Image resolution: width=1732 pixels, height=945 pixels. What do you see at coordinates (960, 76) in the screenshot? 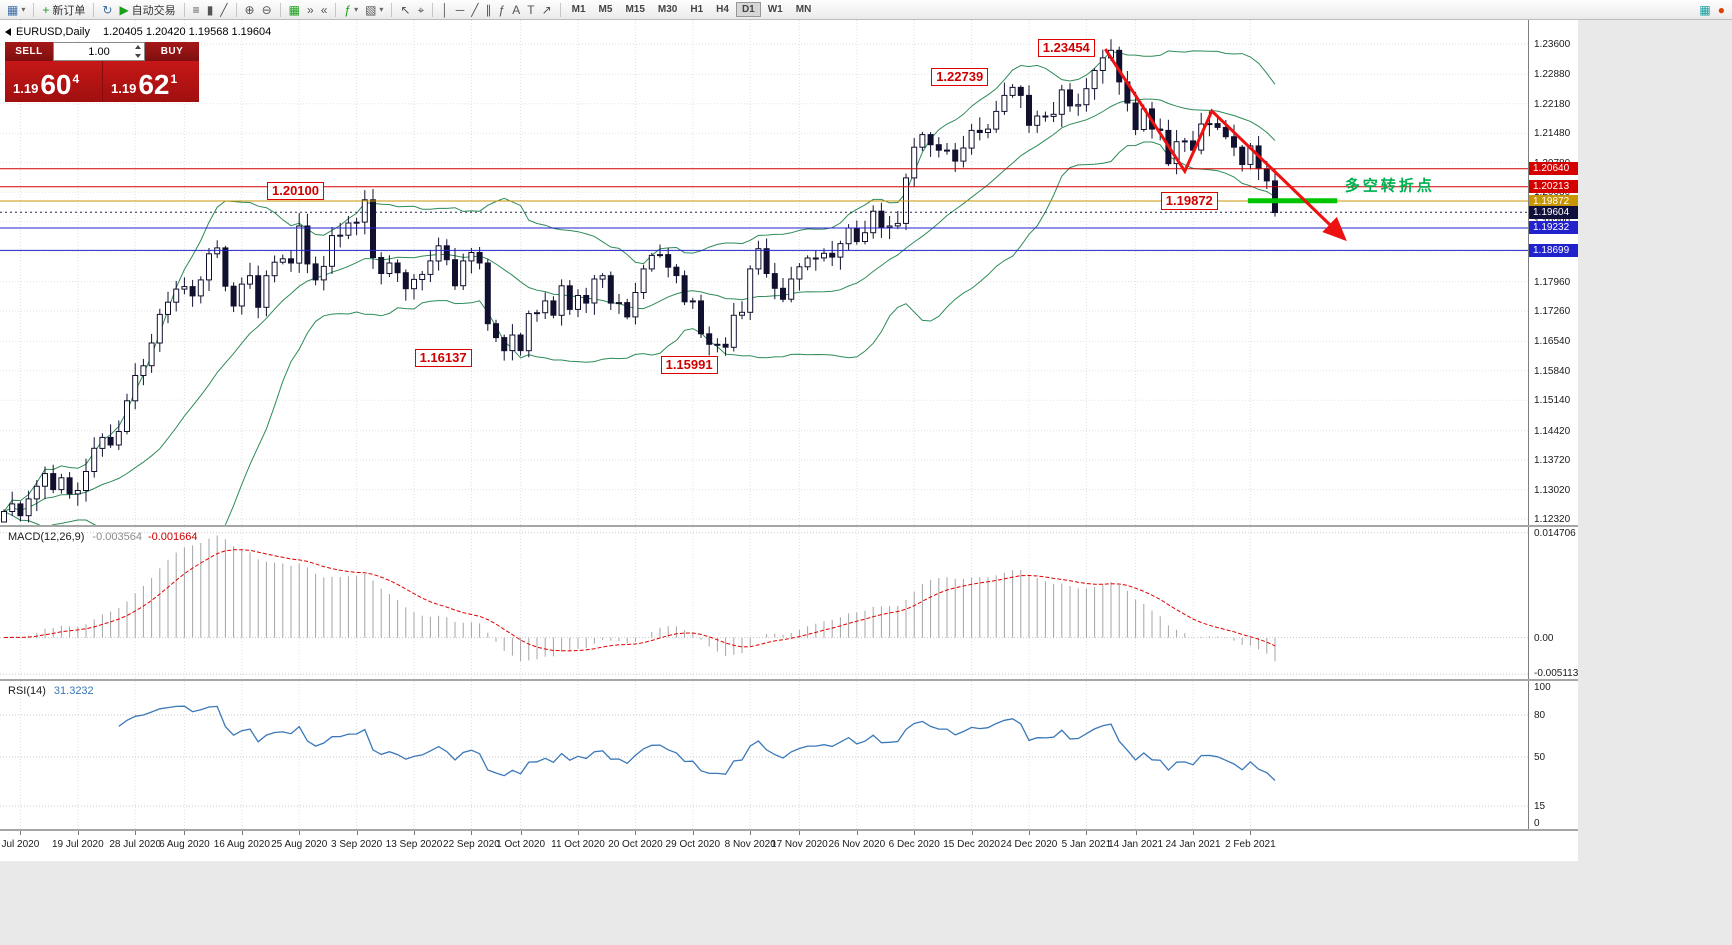
I see `price-callout-1.22739: 1.22739` at bounding box center [960, 76].